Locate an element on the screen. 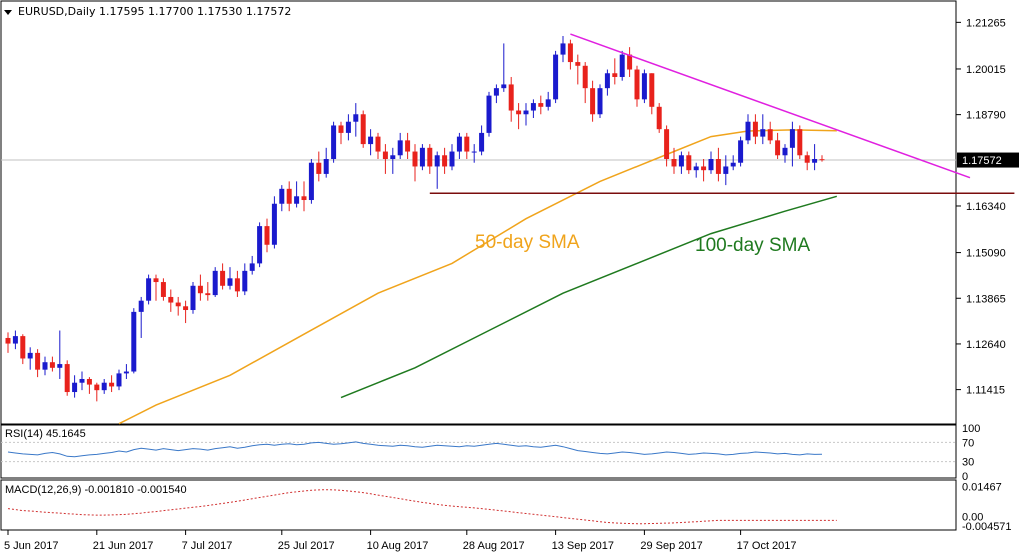  date-tick-label: 28 Aug 2017 is located at coordinates (494, 546).